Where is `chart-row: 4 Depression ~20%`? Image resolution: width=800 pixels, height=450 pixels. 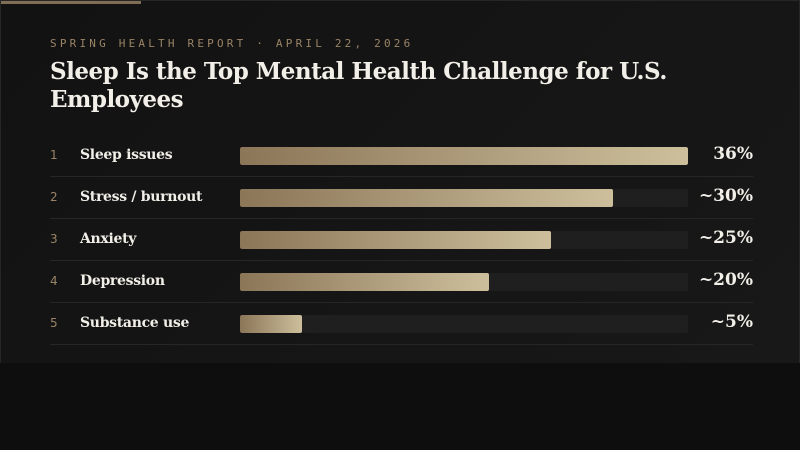 chart-row: 4 Depression ~20% is located at coordinates (401, 282).